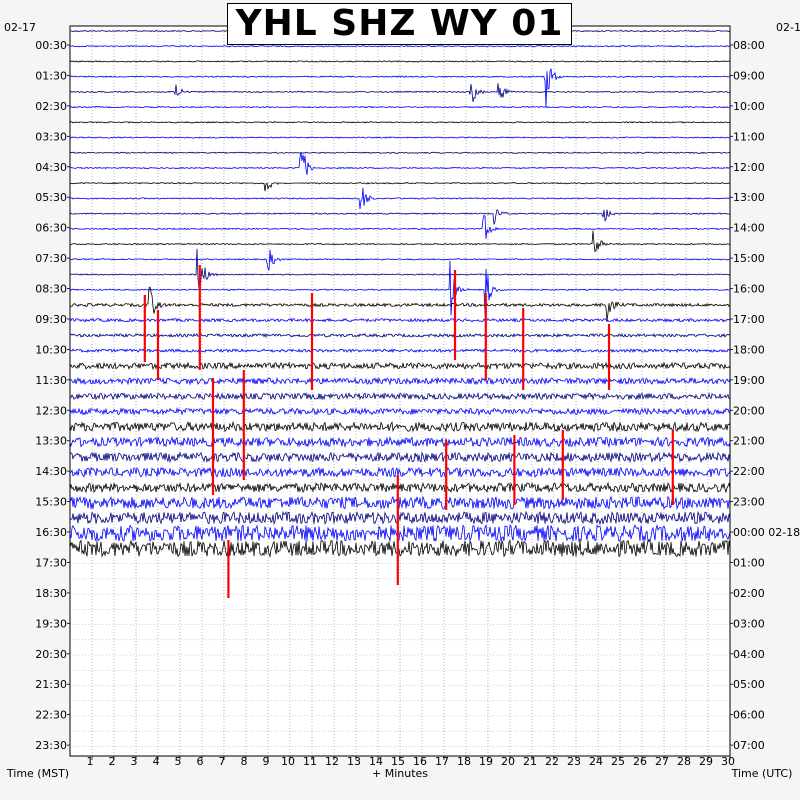  What do you see at coordinates (51, 441) in the screenshot?
I see `left-time-label: 13:30` at bounding box center [51, 441].